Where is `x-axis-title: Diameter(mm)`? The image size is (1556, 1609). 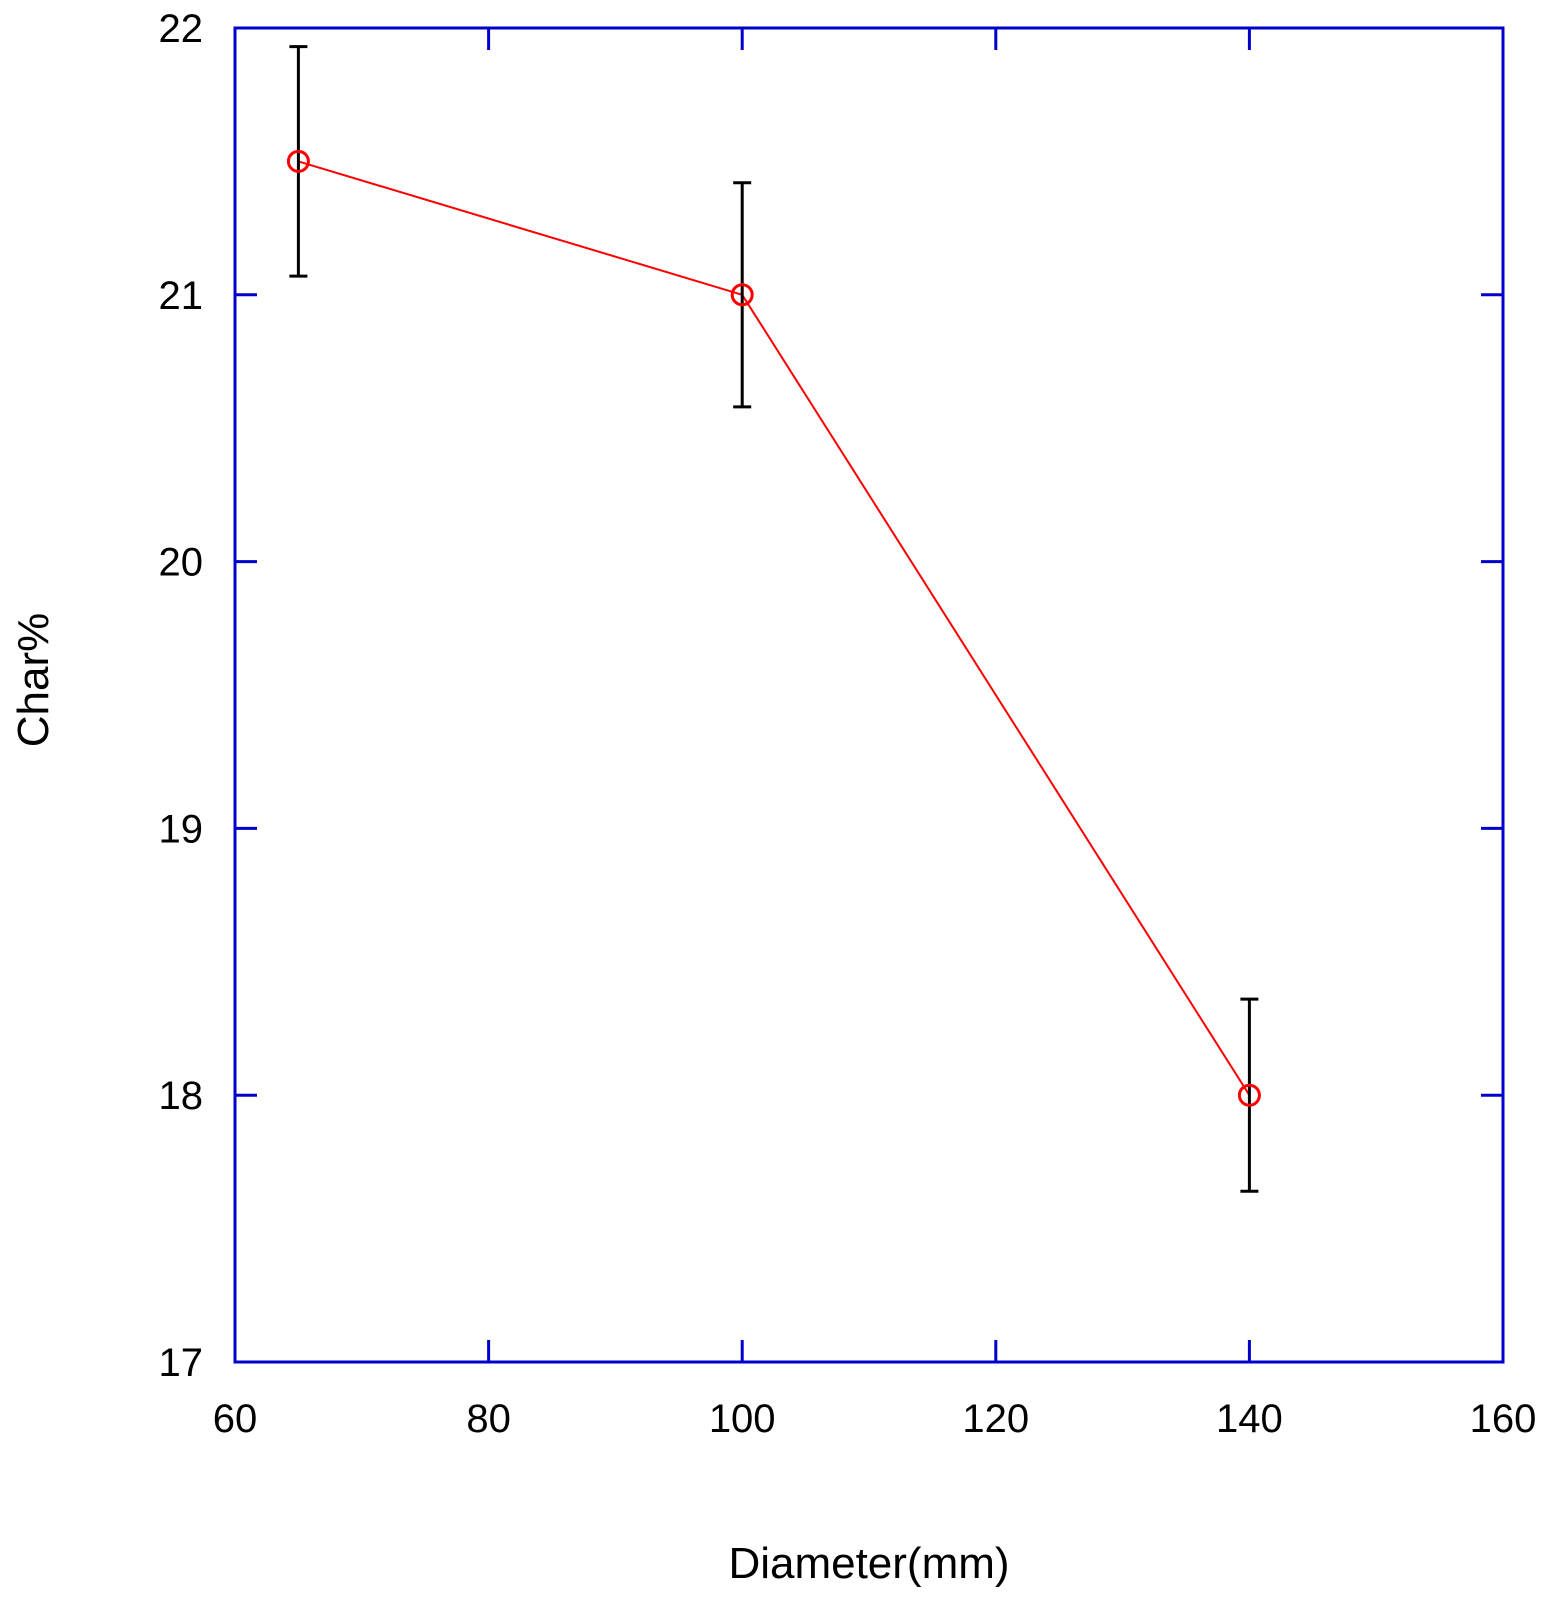 x-axis-title: Diameter(mm) is located at coordinates (868, 1563).